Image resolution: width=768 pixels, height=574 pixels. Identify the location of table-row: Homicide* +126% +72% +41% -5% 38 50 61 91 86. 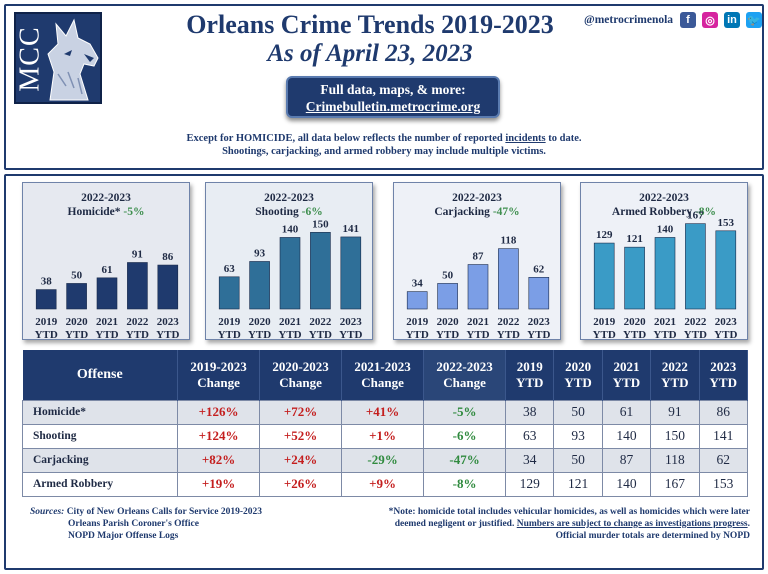
(385, 412).